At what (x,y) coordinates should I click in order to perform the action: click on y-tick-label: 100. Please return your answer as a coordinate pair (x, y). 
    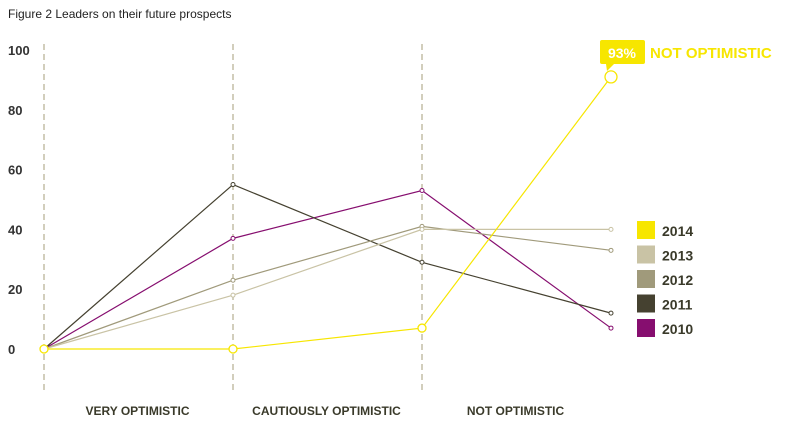
    Looking at the image, I should click on (19, 50).